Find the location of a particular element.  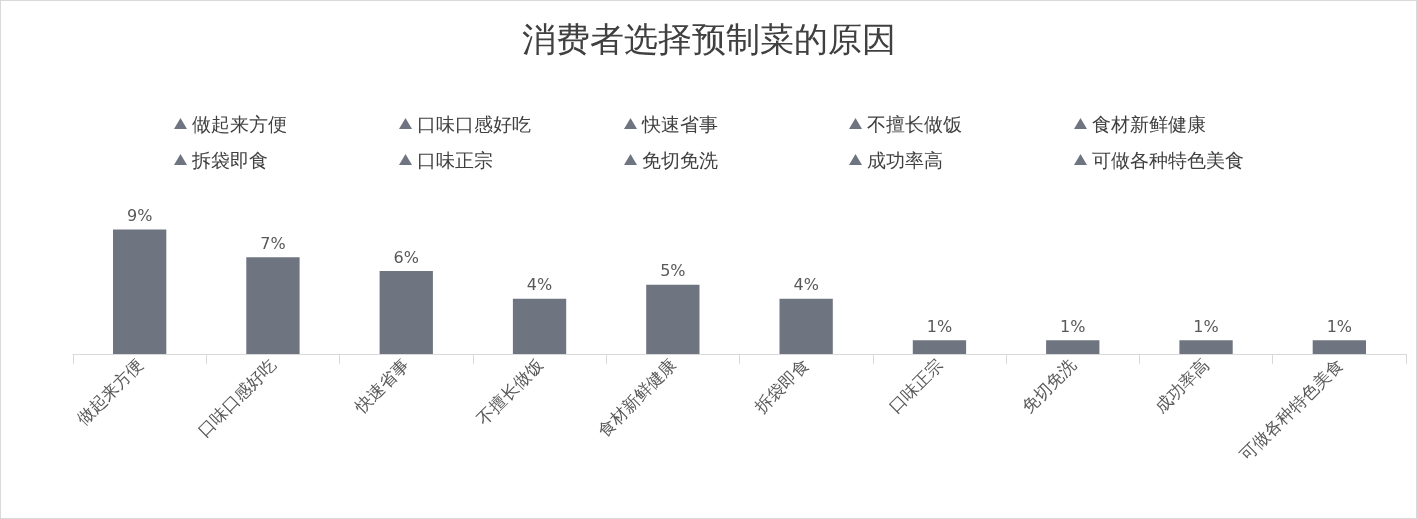

x-tick-label: 可做各种特色美食 is located at coordinates (1291, 410).